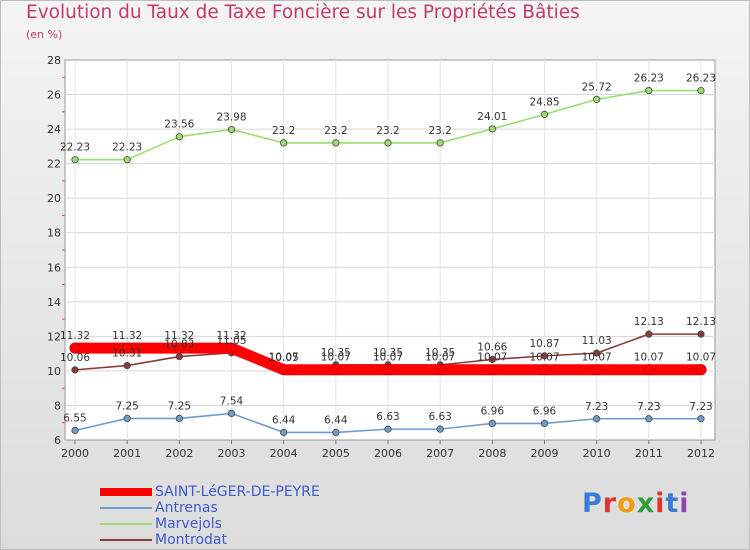  I want to click on x-tick-label: 2012, so click(701, 453).